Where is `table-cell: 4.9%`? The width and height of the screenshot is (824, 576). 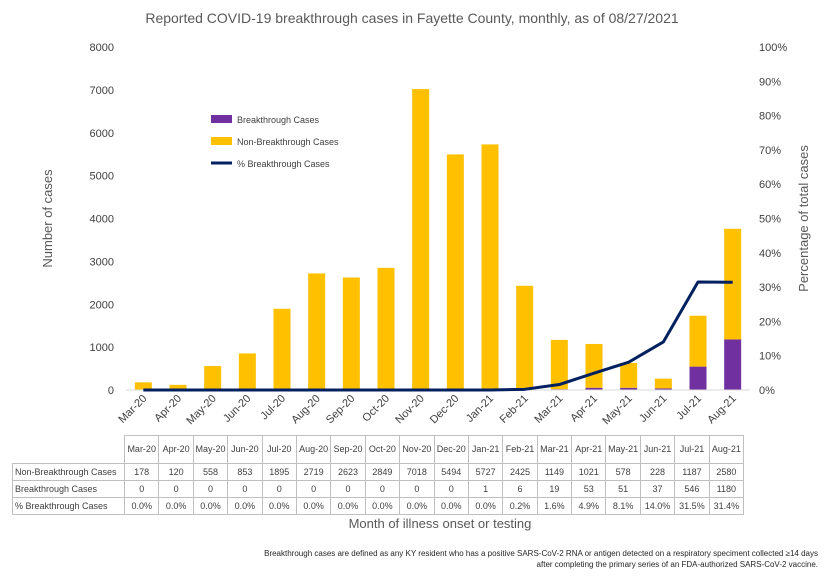
table-cell: 4.9% is located at coordinates (589, 506).